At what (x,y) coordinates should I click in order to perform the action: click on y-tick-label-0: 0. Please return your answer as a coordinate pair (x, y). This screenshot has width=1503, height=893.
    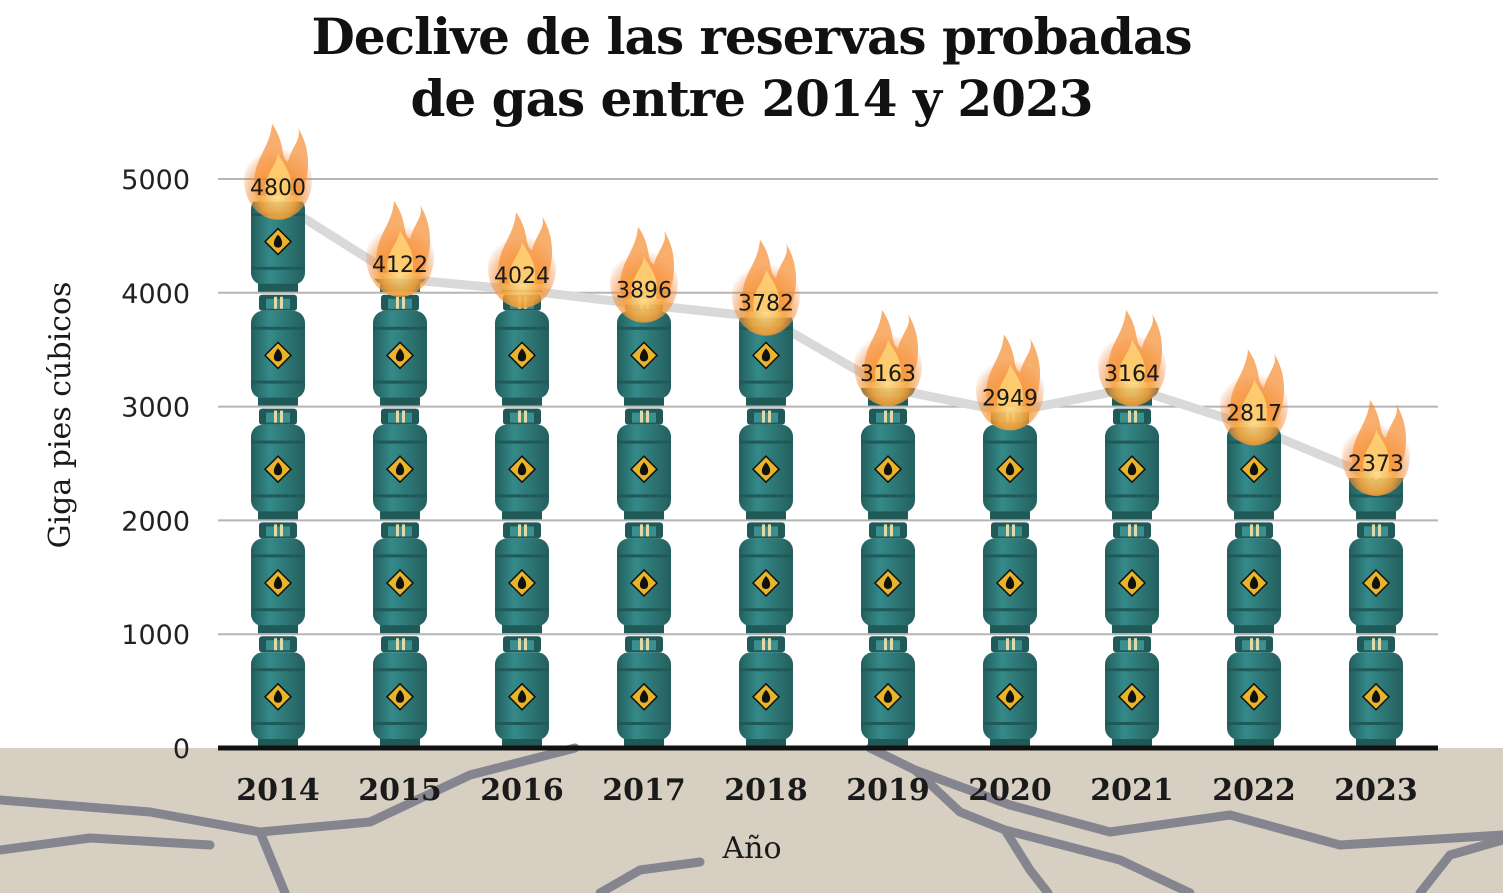
    Looking at the image, I should click on (181, 749).